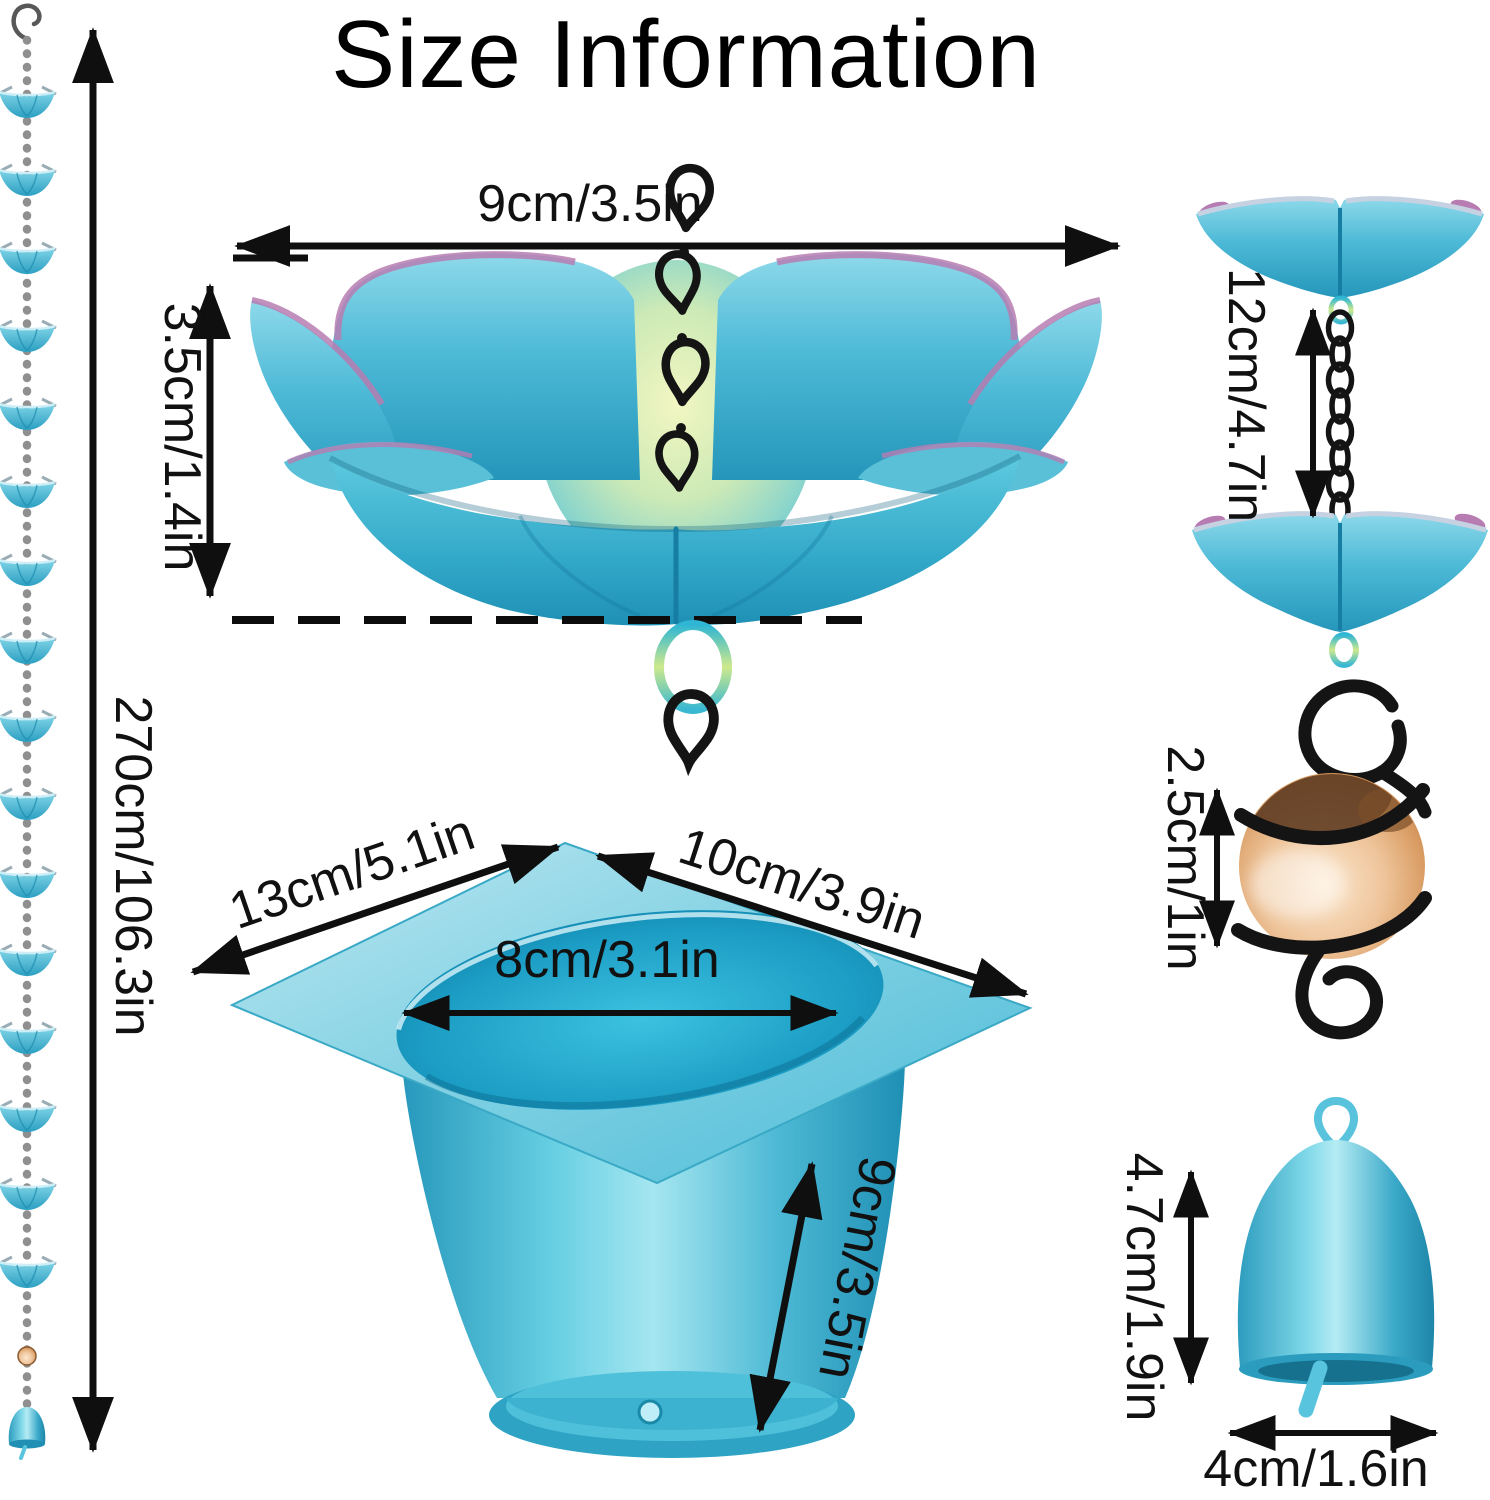 The image size is (1490, 1500). I want to click on hanging-hook-icon, so click(26, 22).